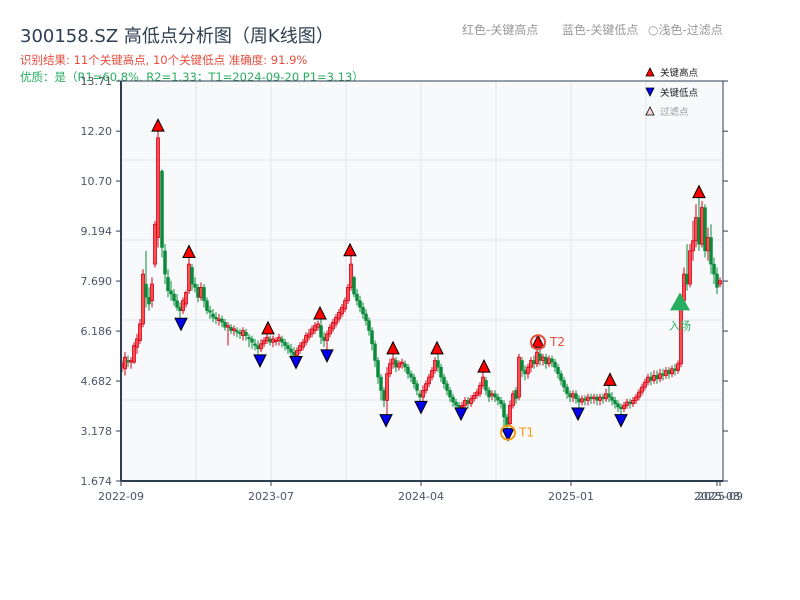 The image size is (800, 600). Describe the element at coordinates (679, 73) in the screenshot. I see `legend-high-label: 关键高点` at that location.